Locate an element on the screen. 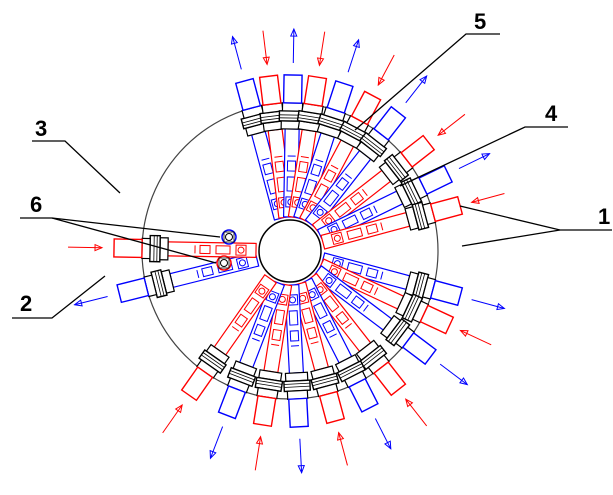  sensor-red is located at coordinates (224, 263).